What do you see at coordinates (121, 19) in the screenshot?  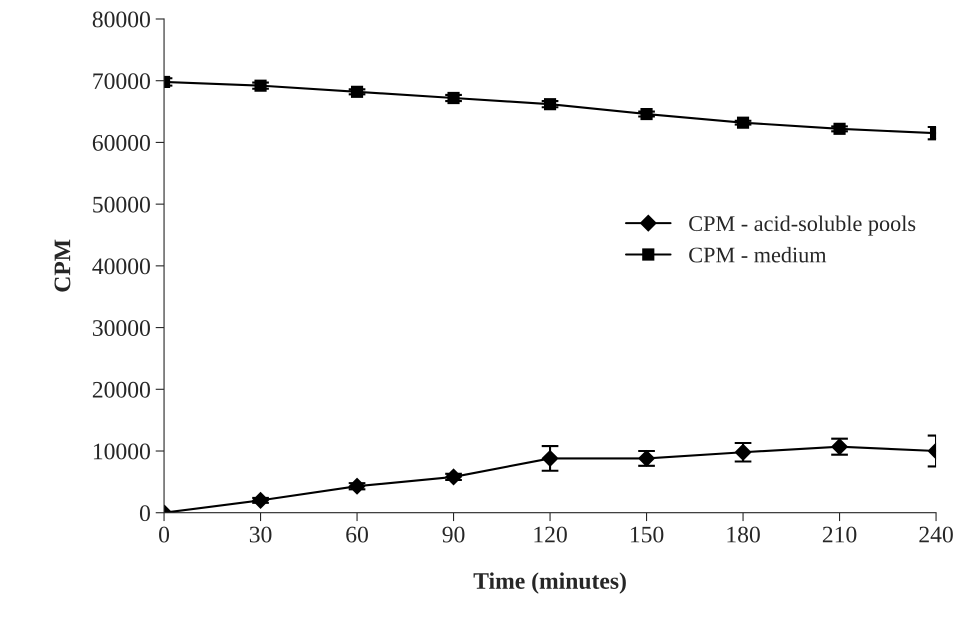 I see `y-tick-label: 80000` at bounding box center [121, 19].